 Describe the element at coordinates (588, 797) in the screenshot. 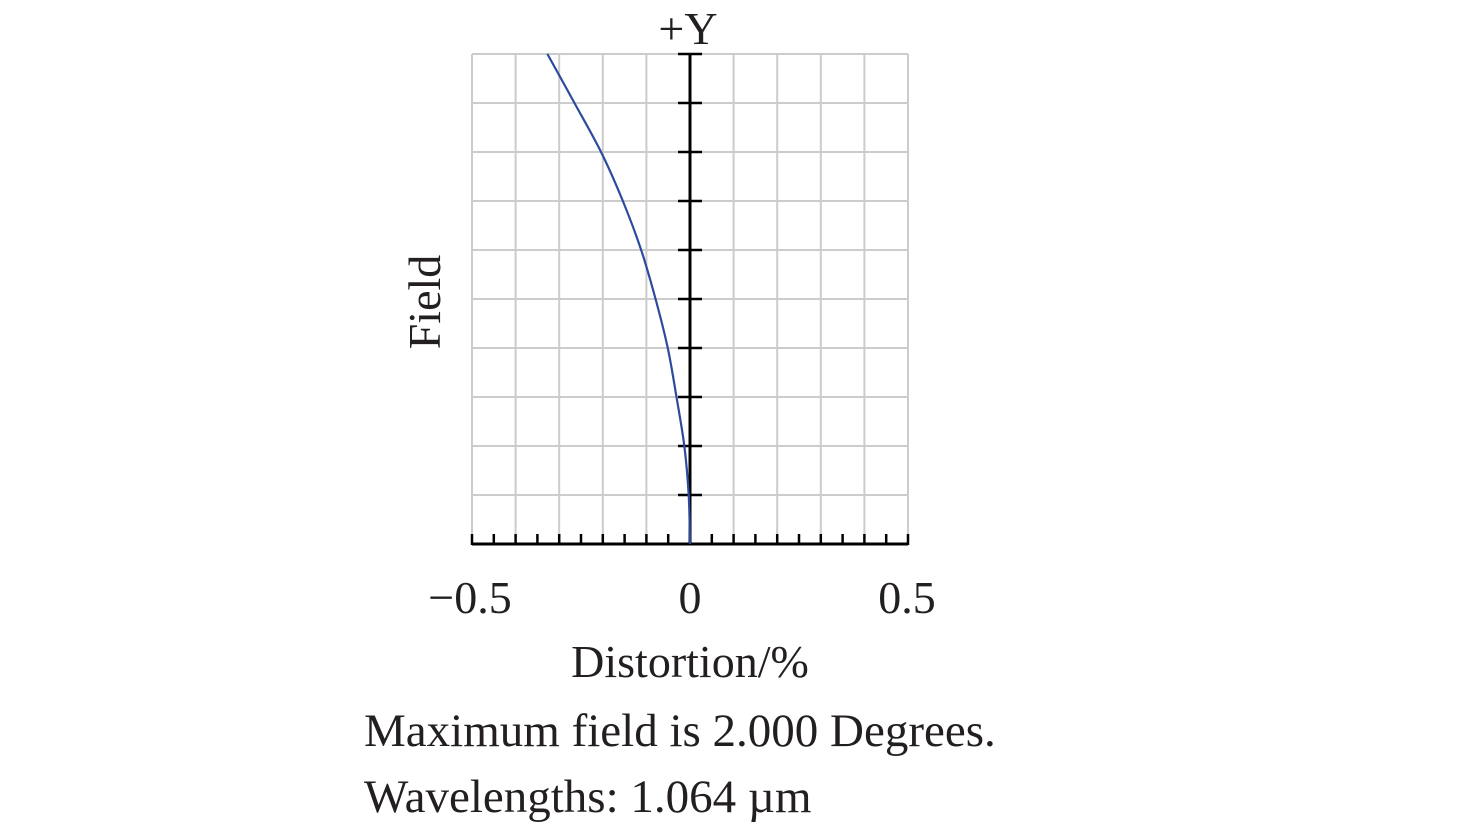

I see `wavelength-note: Wavelengths: 1.064 µm` at that location.